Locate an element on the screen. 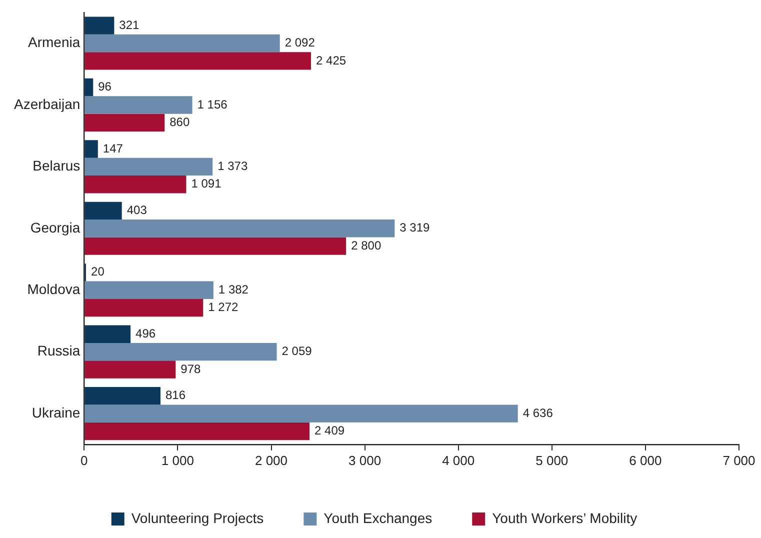 The width and height of the screenshot is (761, 538). data-label: 4 636 is located at coordinates (538, 413).